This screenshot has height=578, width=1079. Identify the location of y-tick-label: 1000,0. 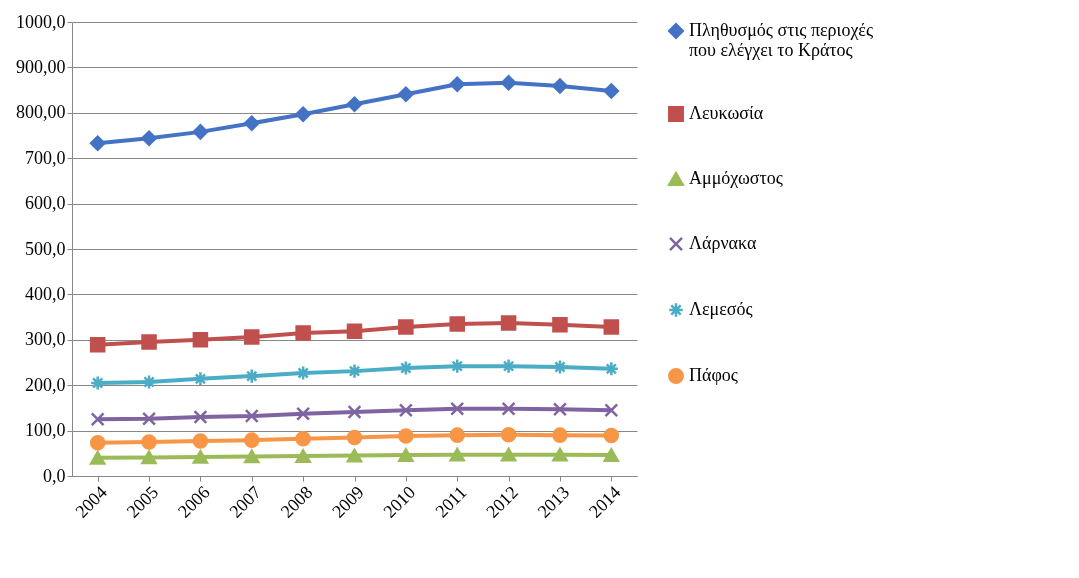
(41, 21).